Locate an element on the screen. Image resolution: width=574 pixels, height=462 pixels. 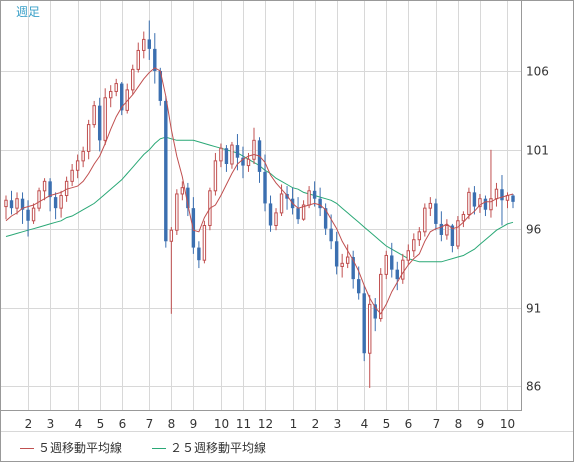
x-tick-label: 5 is located at coordinates (101, 424).